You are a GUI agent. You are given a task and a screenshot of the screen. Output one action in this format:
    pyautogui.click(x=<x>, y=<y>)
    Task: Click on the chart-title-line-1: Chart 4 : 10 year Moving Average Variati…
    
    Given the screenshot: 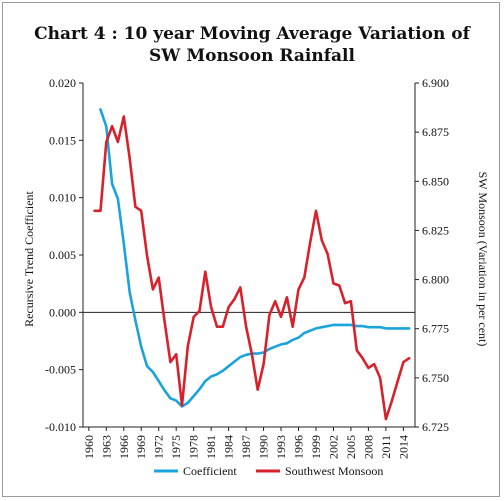 What is the action you would take?
    pyautogui.click(x=253, y=34)
    